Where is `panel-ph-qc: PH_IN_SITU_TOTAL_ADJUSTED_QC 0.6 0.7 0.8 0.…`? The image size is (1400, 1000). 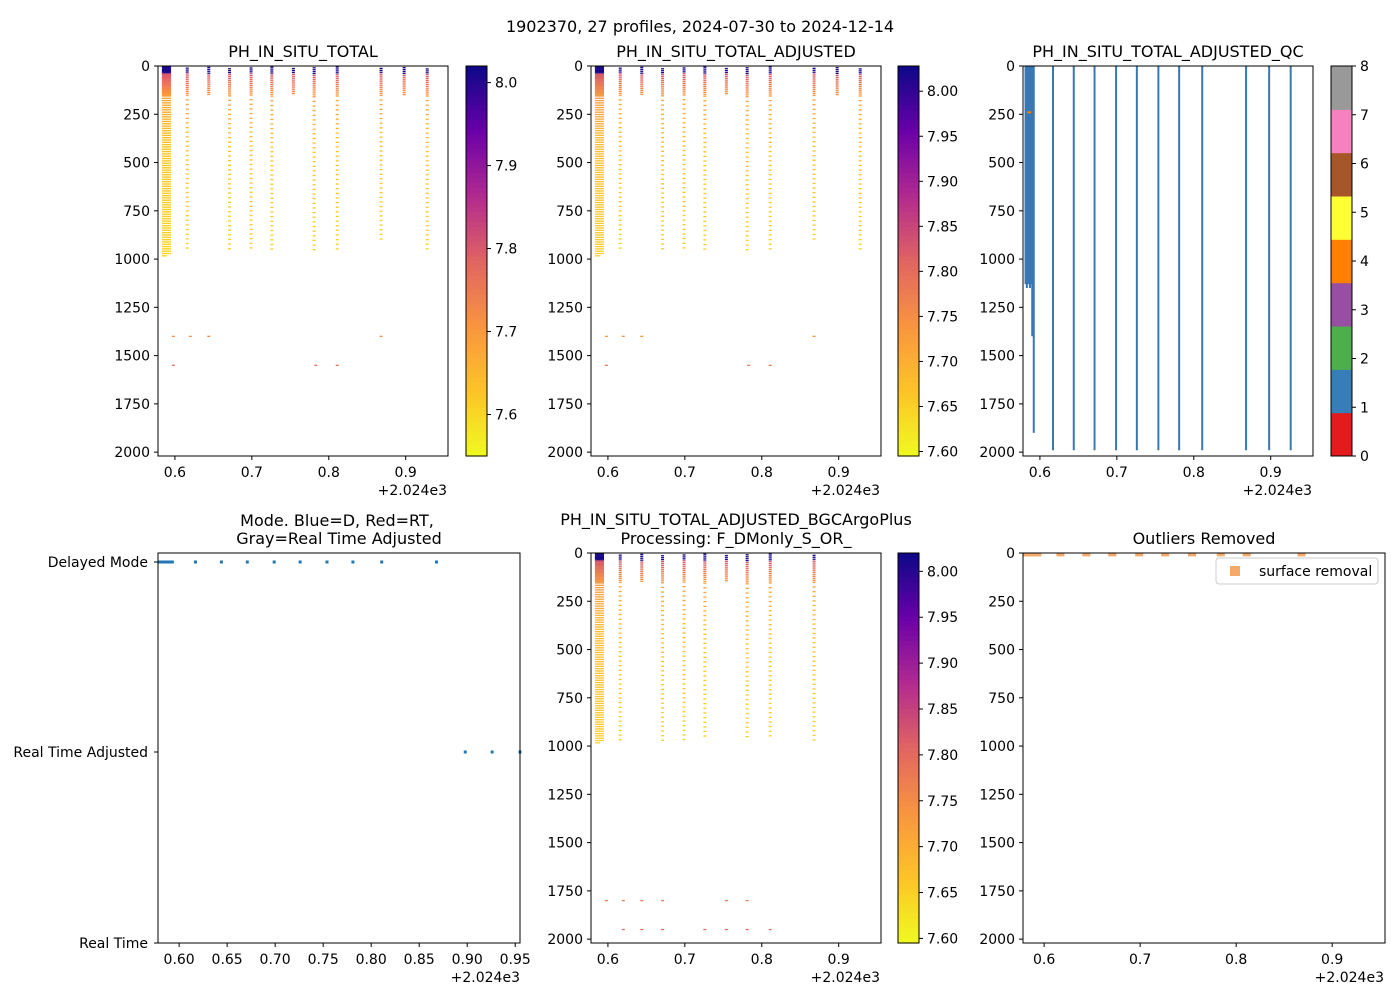 panel-ph-qc: PH_IN_SITU_TOTAL_ADJUSTED_QC 0.6 0.7 0.8 0.… is located at coordinates (1174, 270).